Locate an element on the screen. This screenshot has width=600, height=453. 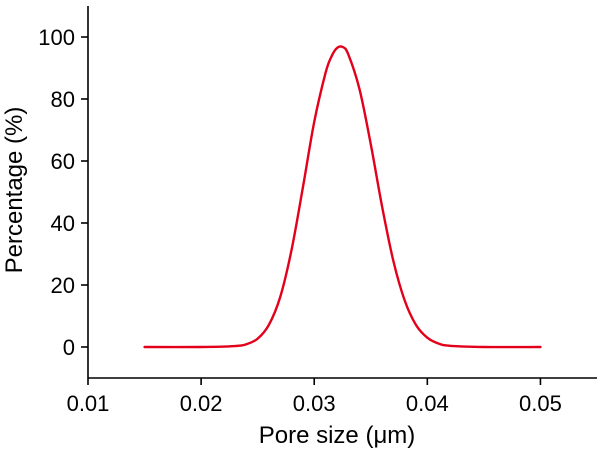
y-tick-label: 40 is located at coordinates (63, 223).